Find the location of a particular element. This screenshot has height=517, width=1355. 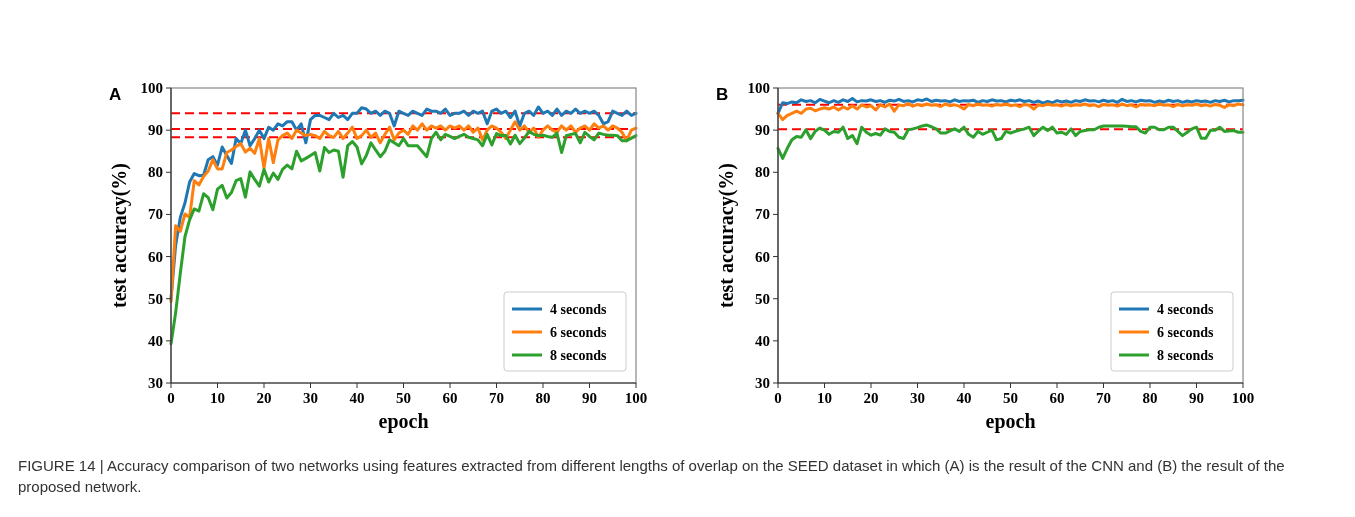

chart-title: A is located at coordinates (115, 94).